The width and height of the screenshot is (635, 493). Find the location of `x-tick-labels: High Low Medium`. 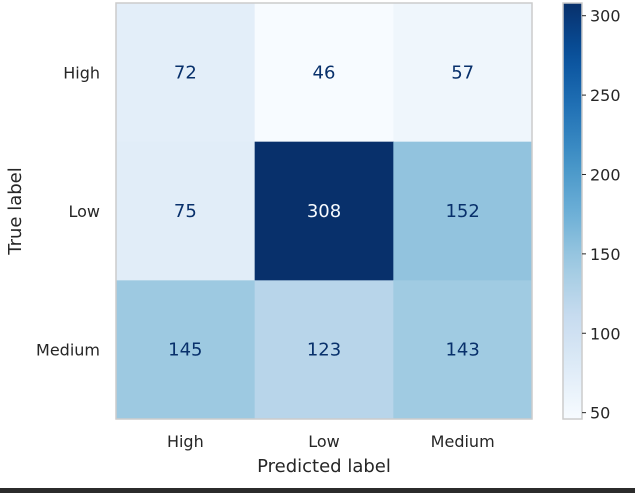

x-tick-labels: High Low Medium is located at coordinates (331, 441).